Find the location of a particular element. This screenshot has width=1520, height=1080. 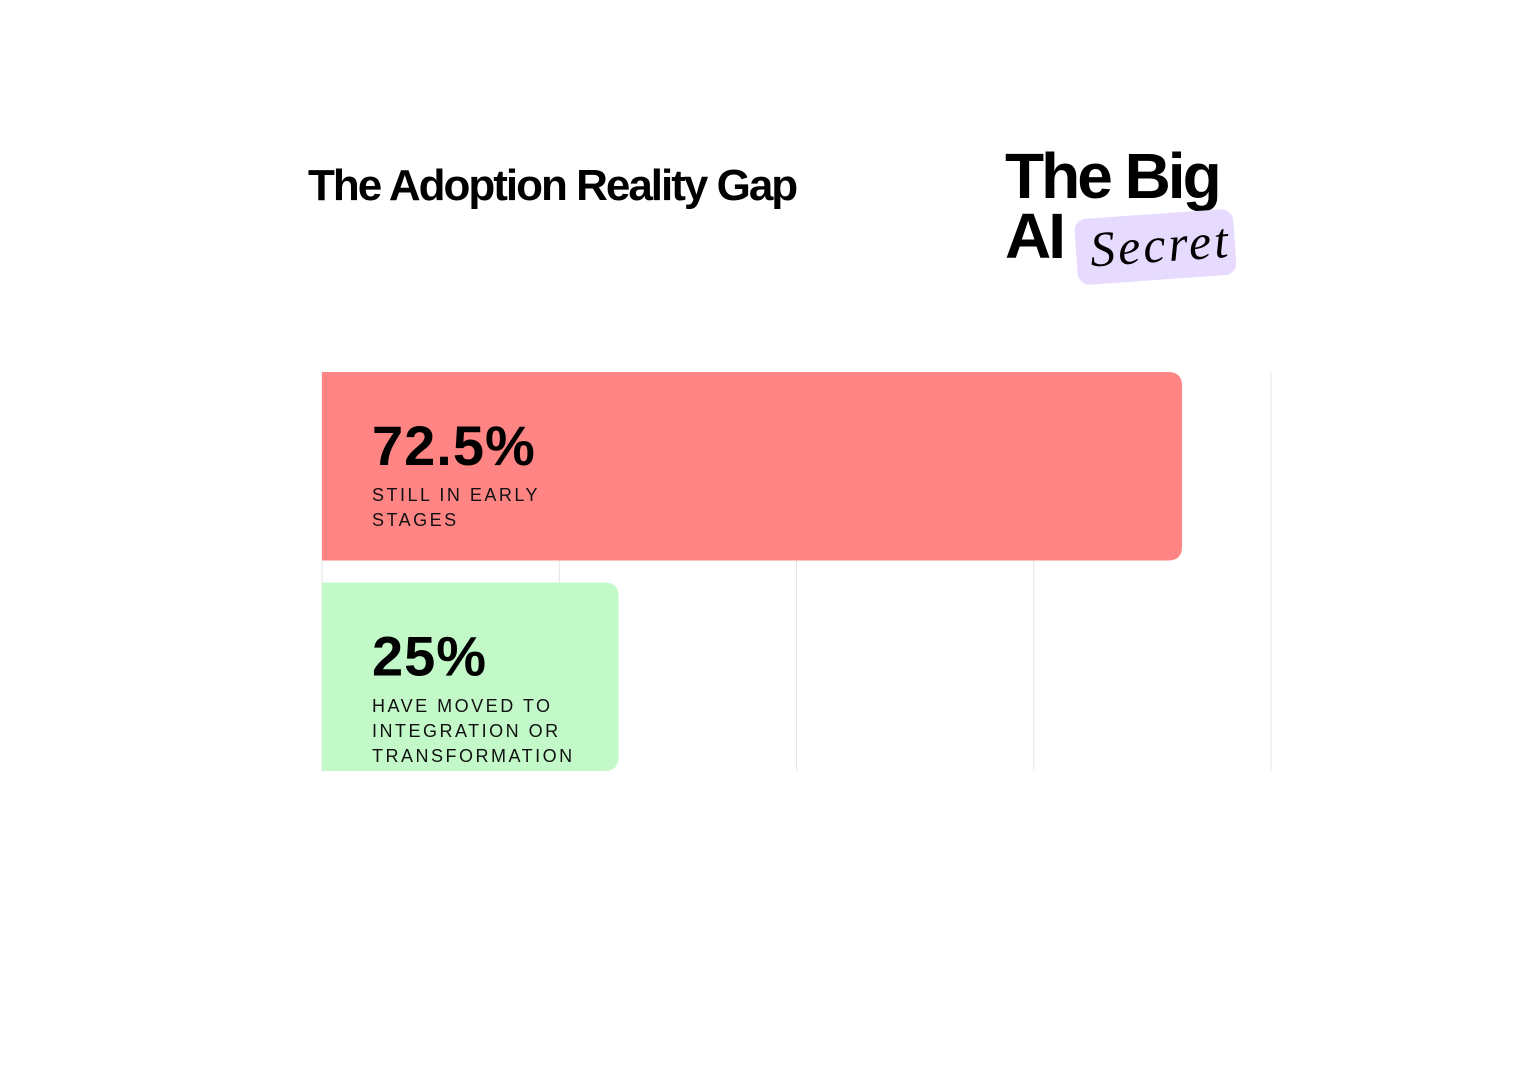

logo-accent-bg is located at coordinates (1155, 247).